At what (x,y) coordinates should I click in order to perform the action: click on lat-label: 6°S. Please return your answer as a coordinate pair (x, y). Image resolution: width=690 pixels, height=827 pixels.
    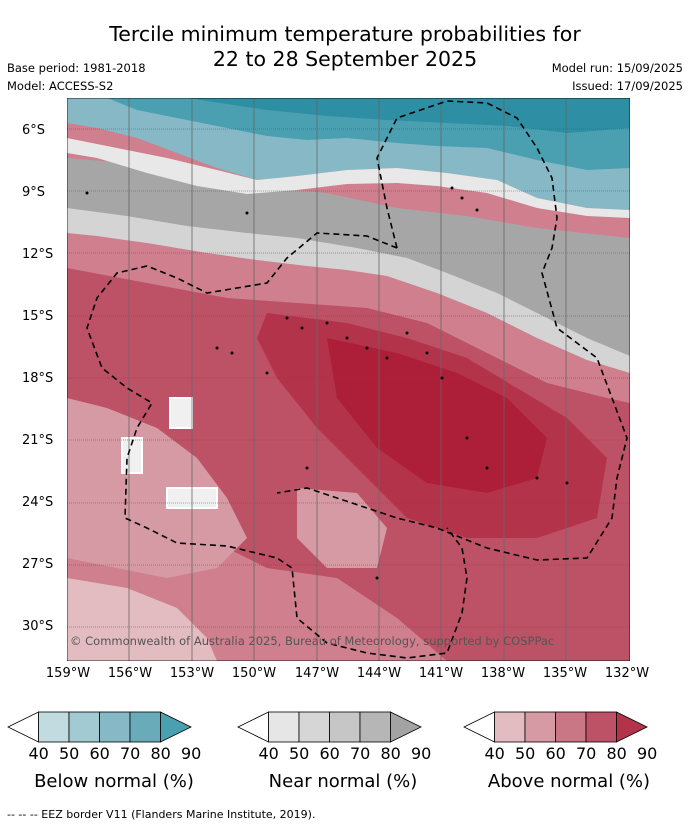
    Looking at the image, I should click on (34, 130).